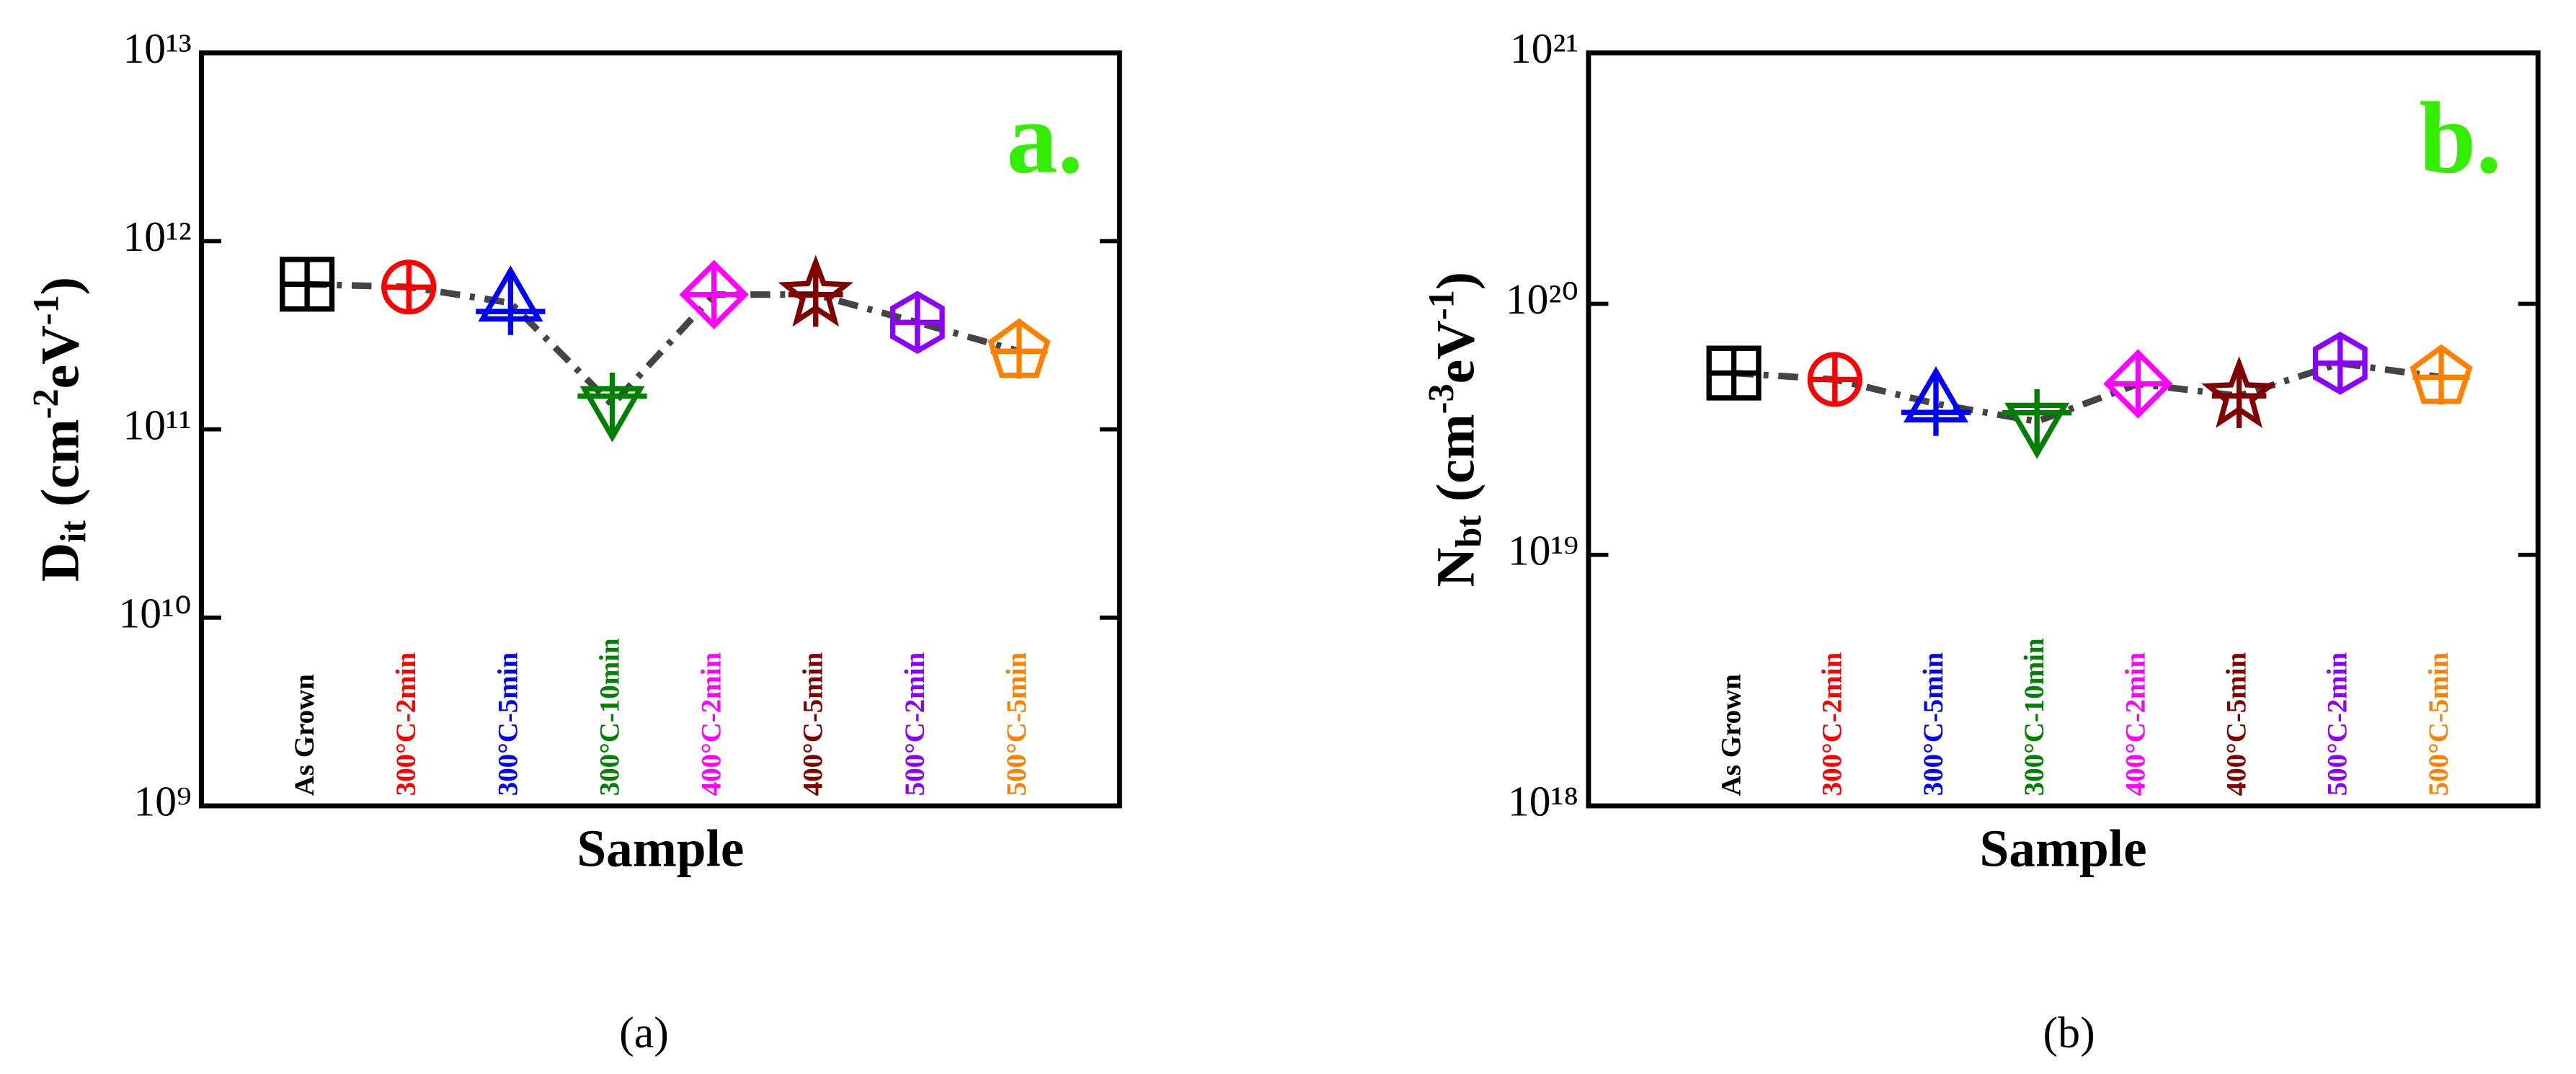 This screenshot has height=1074, width=2576. I want to click on data-line, so click(2087, 392).